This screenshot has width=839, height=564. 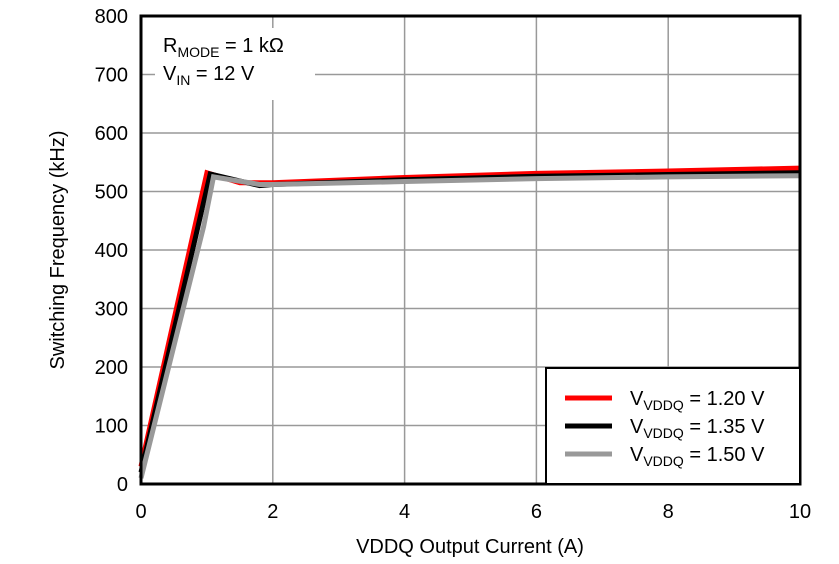 I want to click on annotation-bg, so click(x=235, y=64).